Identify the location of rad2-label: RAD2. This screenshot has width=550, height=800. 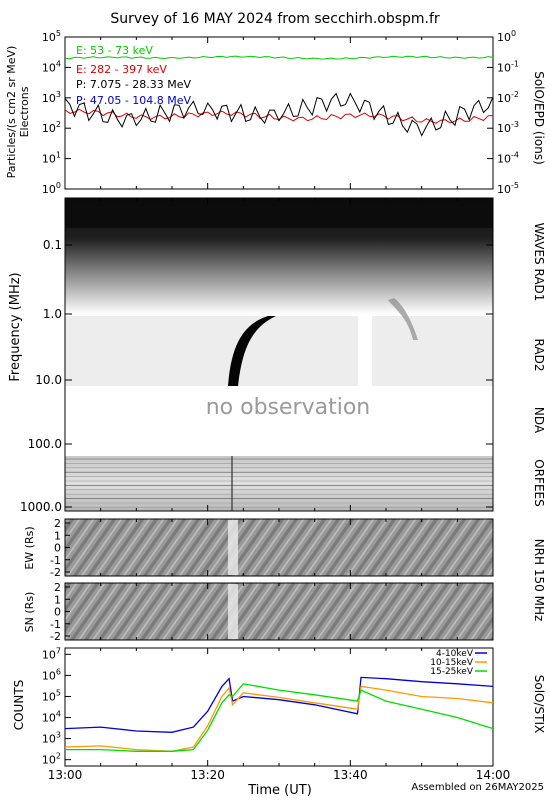
(539, 355).